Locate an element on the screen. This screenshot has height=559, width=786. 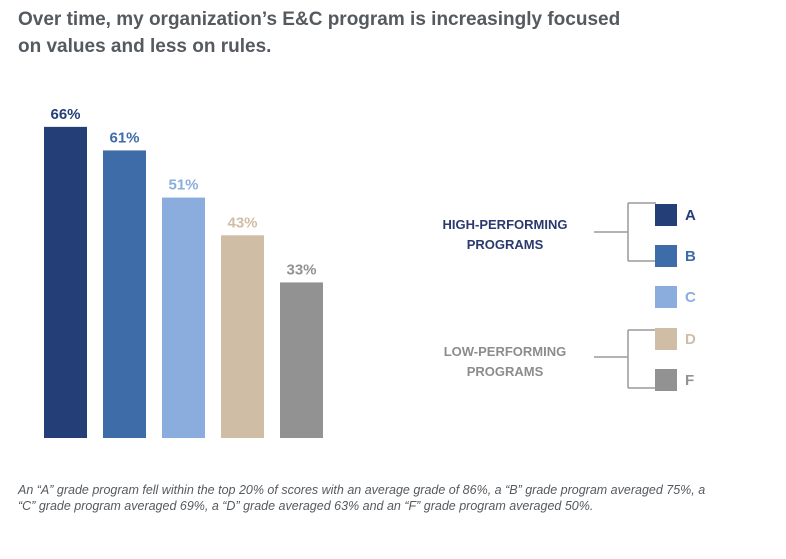
low-performing-bracket is located at coordinates (625, 359).